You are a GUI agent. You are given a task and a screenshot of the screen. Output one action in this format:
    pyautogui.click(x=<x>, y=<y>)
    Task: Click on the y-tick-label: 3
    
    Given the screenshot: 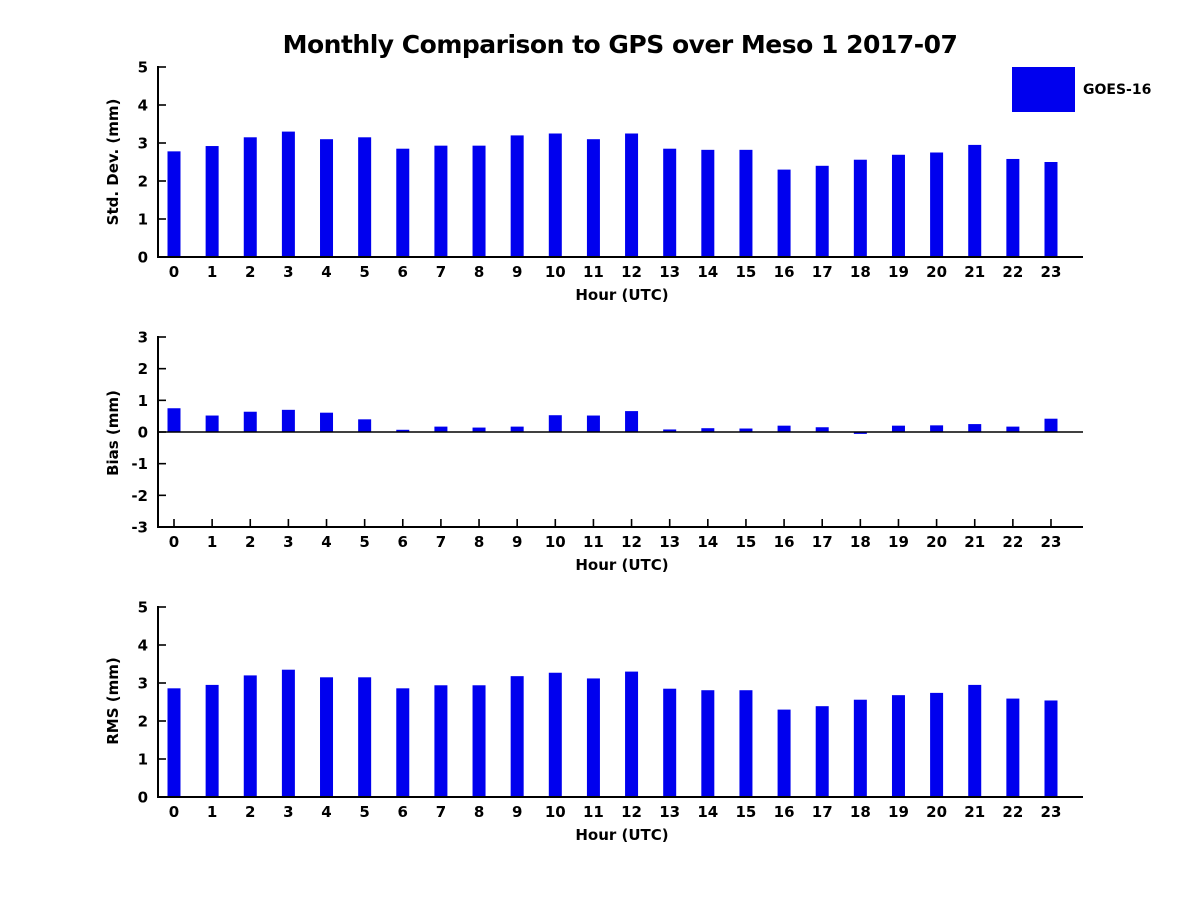 What is the action you would take?
    pyautogui.click(x=143, y=684)
    